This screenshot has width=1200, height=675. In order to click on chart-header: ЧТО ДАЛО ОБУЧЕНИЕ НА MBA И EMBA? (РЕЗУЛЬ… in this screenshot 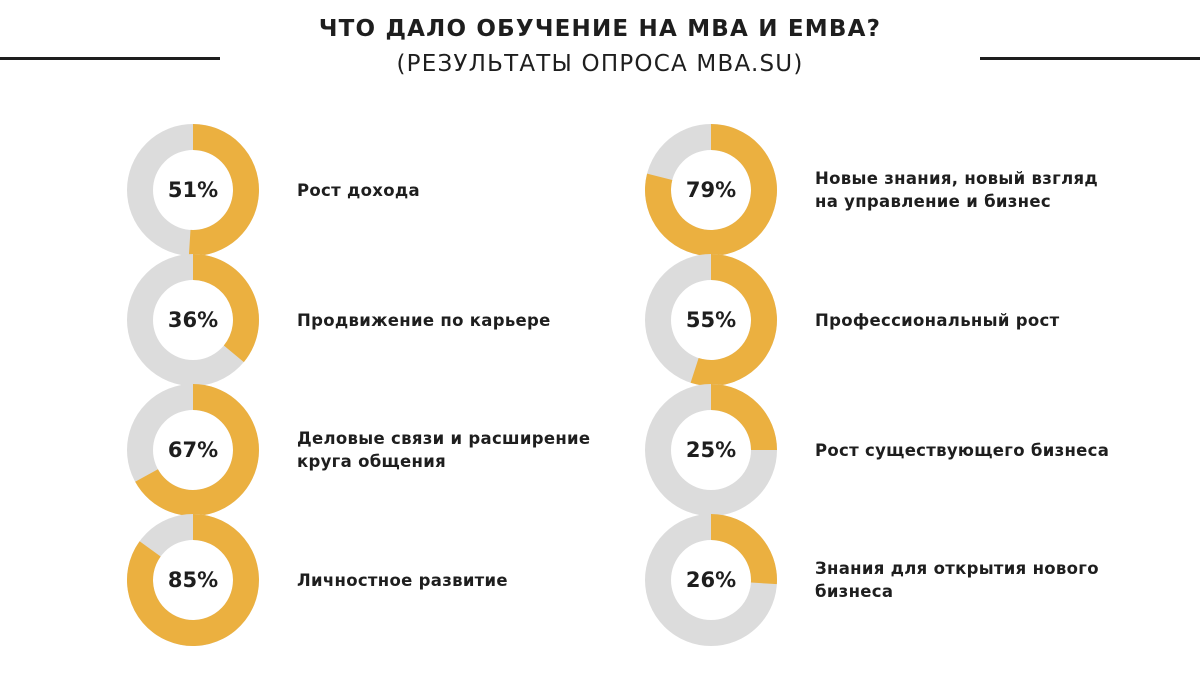, I will do `click(600, 50)`.